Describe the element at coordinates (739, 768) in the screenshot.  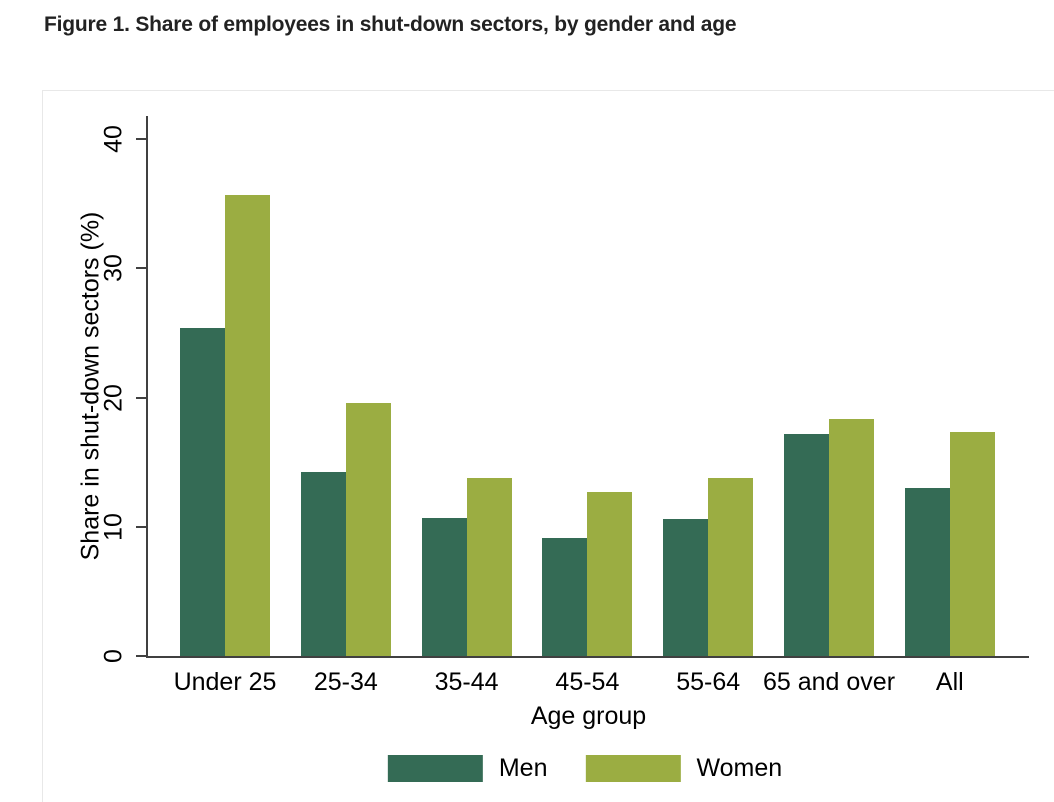
I see `legend-label-women: Women` at that location.